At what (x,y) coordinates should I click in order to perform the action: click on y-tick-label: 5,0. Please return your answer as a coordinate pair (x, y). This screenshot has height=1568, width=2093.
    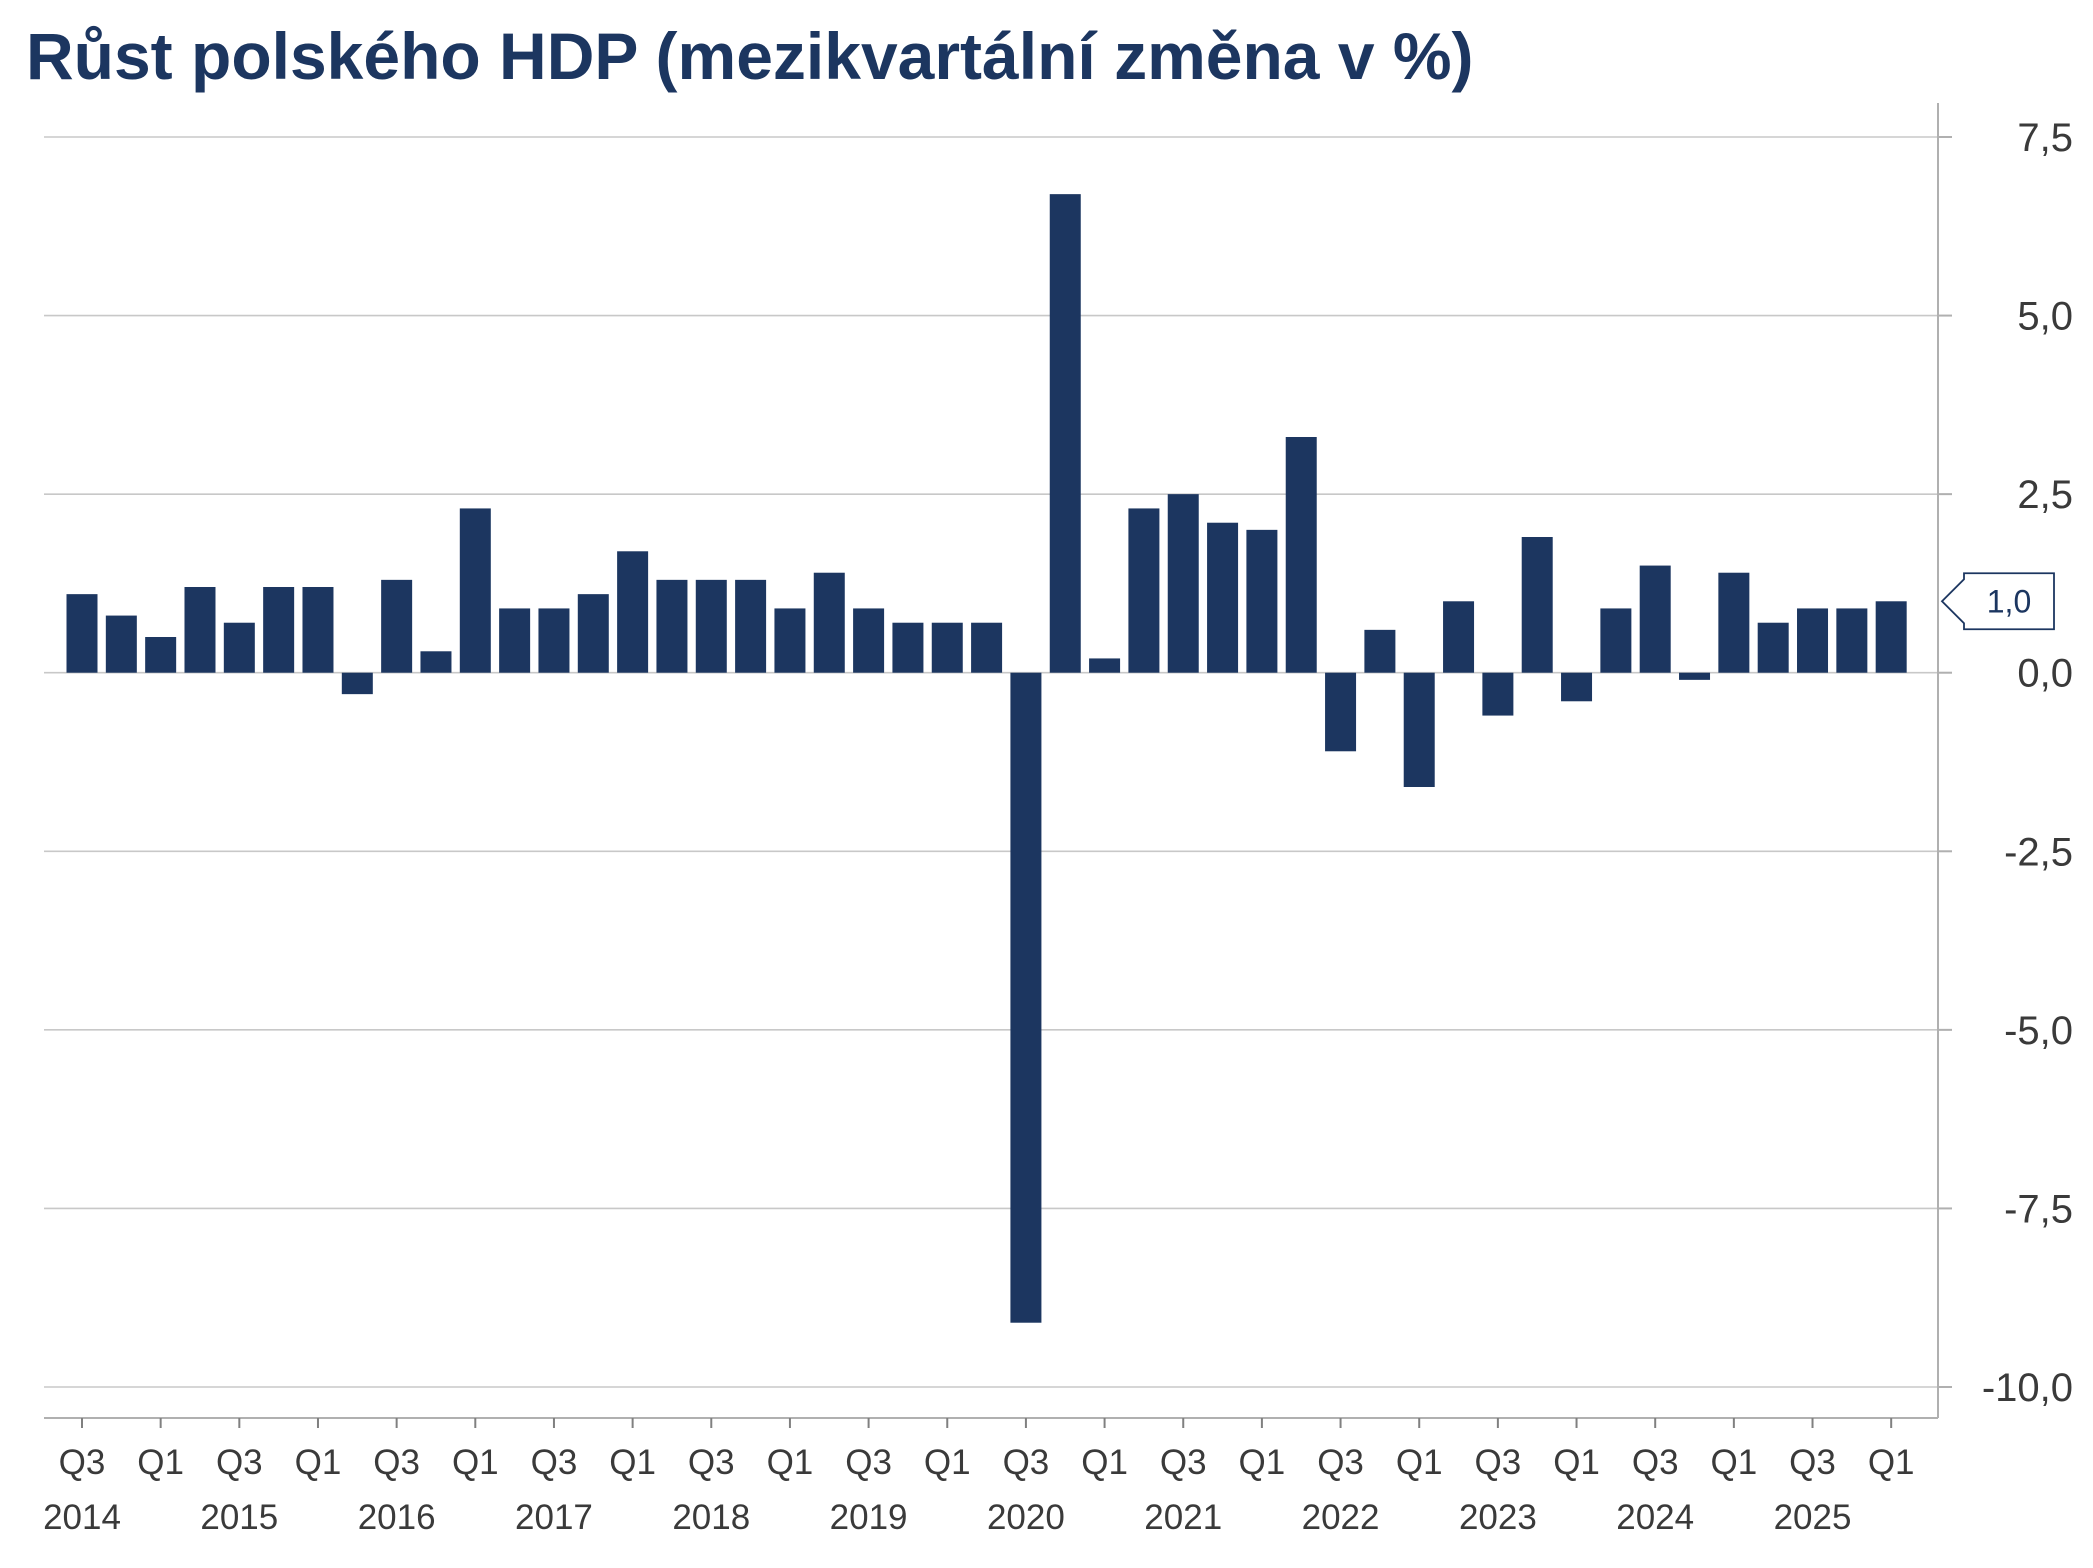
    Looking at the image, I should click on (2045, 317).